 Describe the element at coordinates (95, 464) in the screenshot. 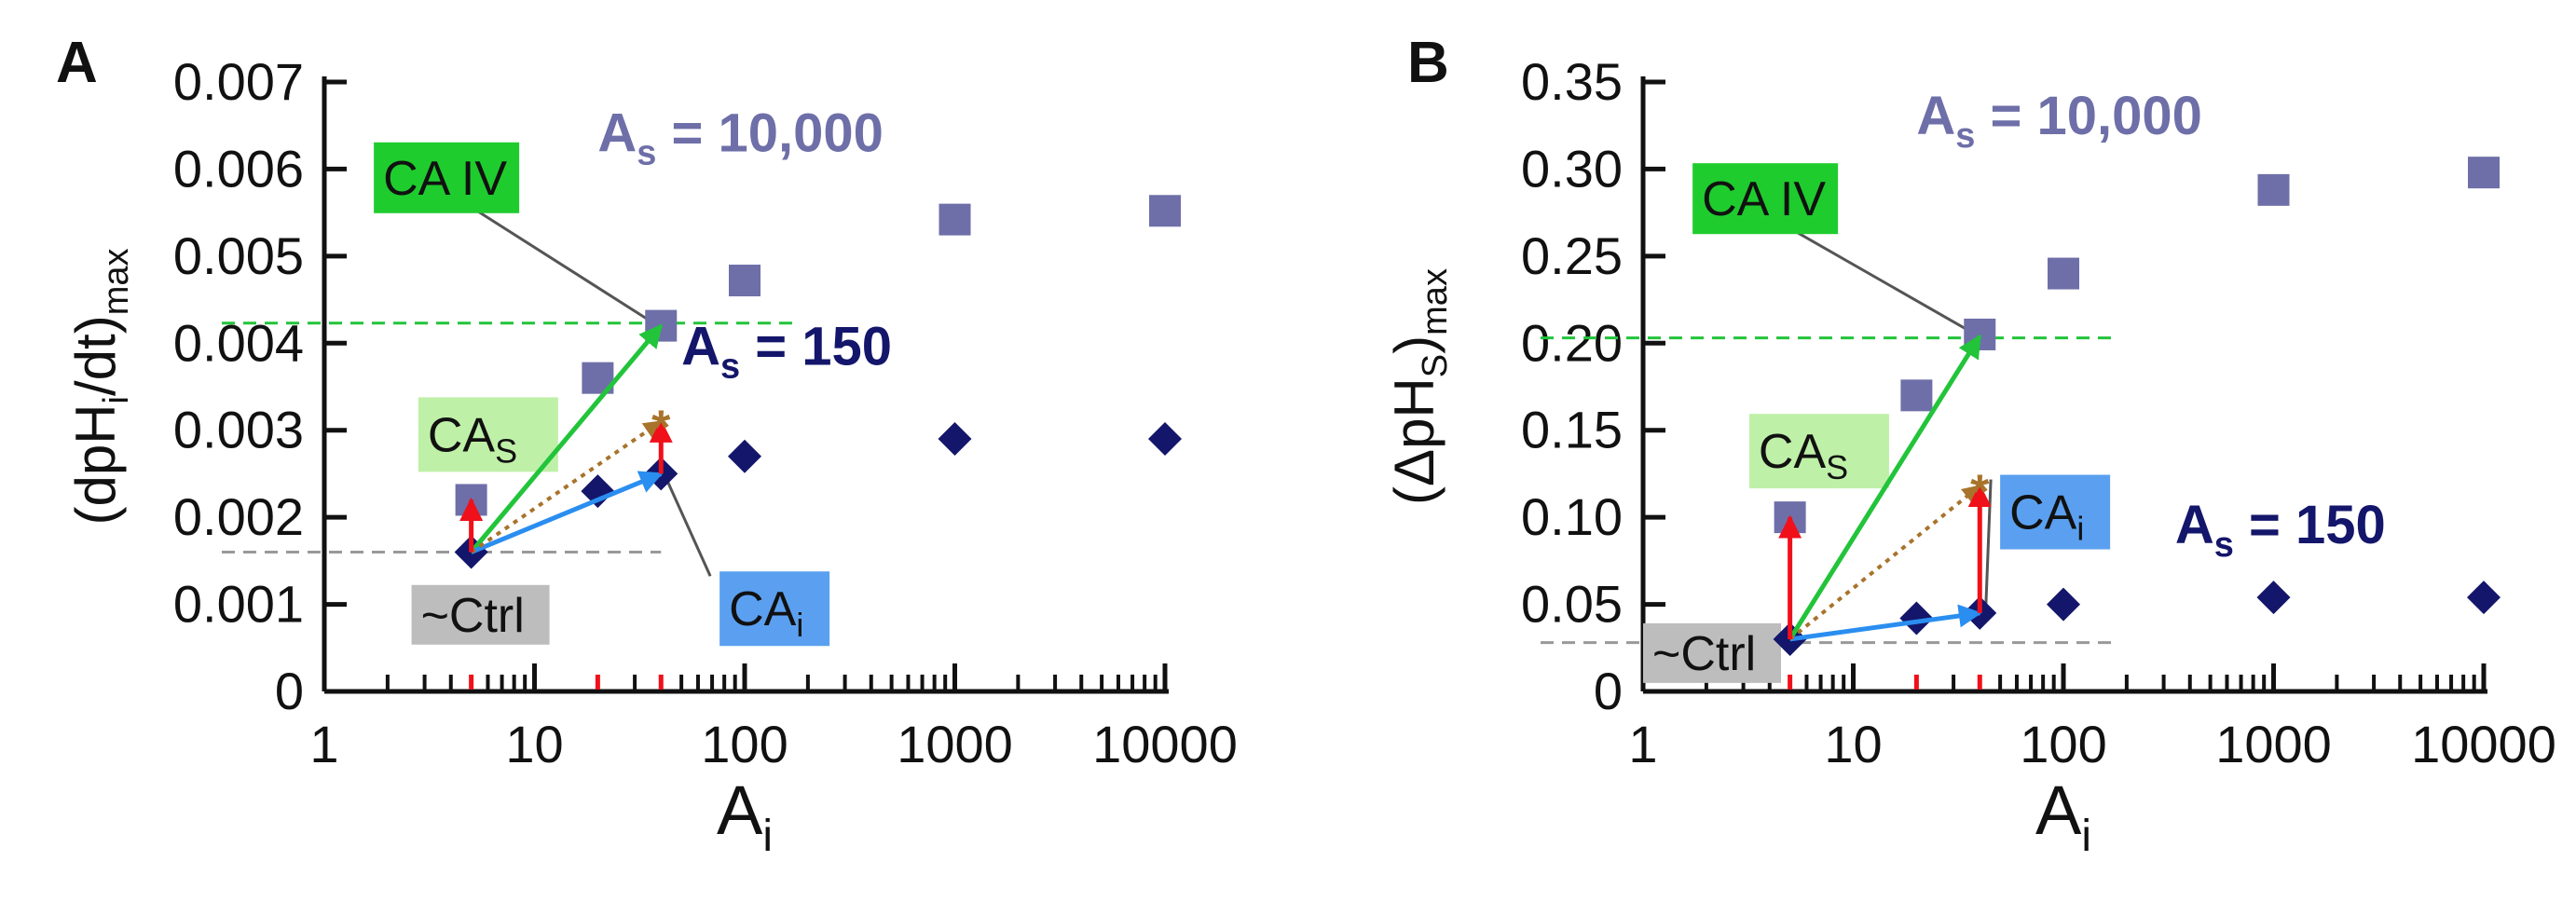

I see `y-axis-title-prefix: (dpH` at that location.